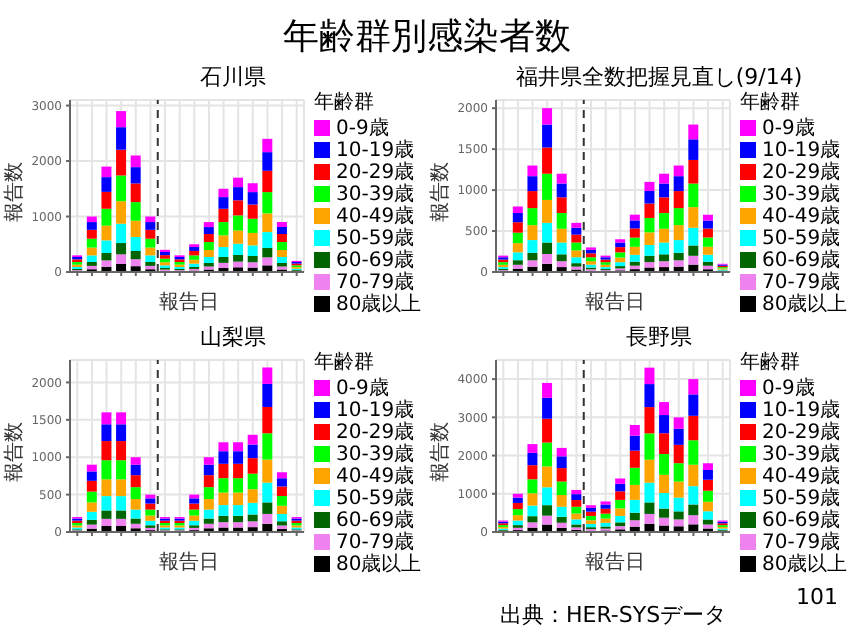 The height and width of the screenshot is (640, 854). I want to click on chart-title: 長野県, so click(659, 338).